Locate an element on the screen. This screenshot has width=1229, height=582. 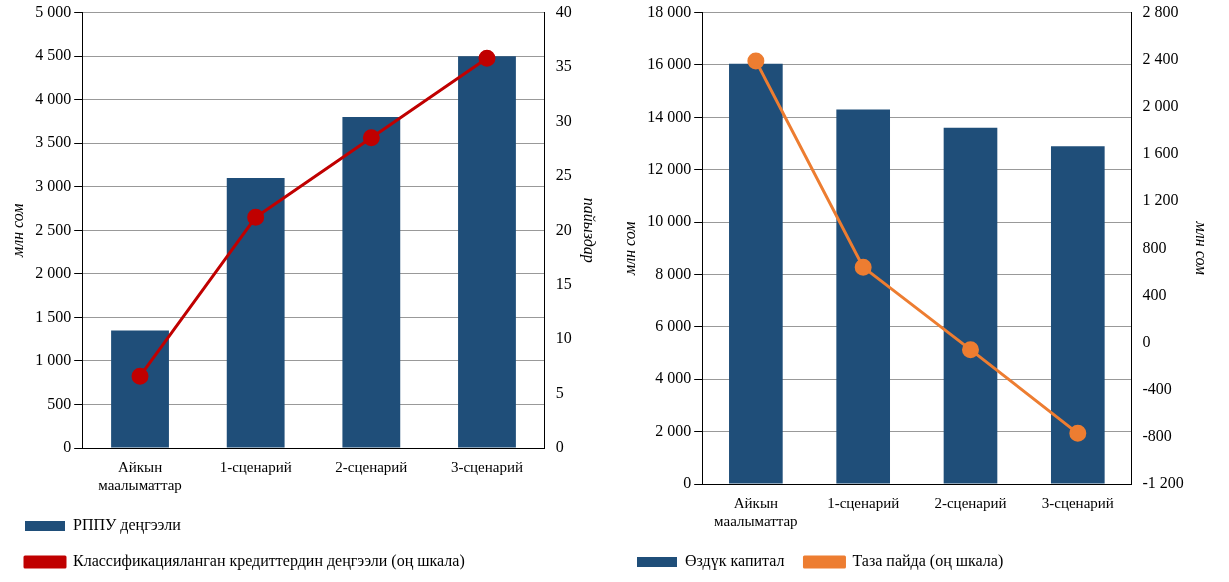
y2-tick-label: 800 is located at coordinates (1154, 247).